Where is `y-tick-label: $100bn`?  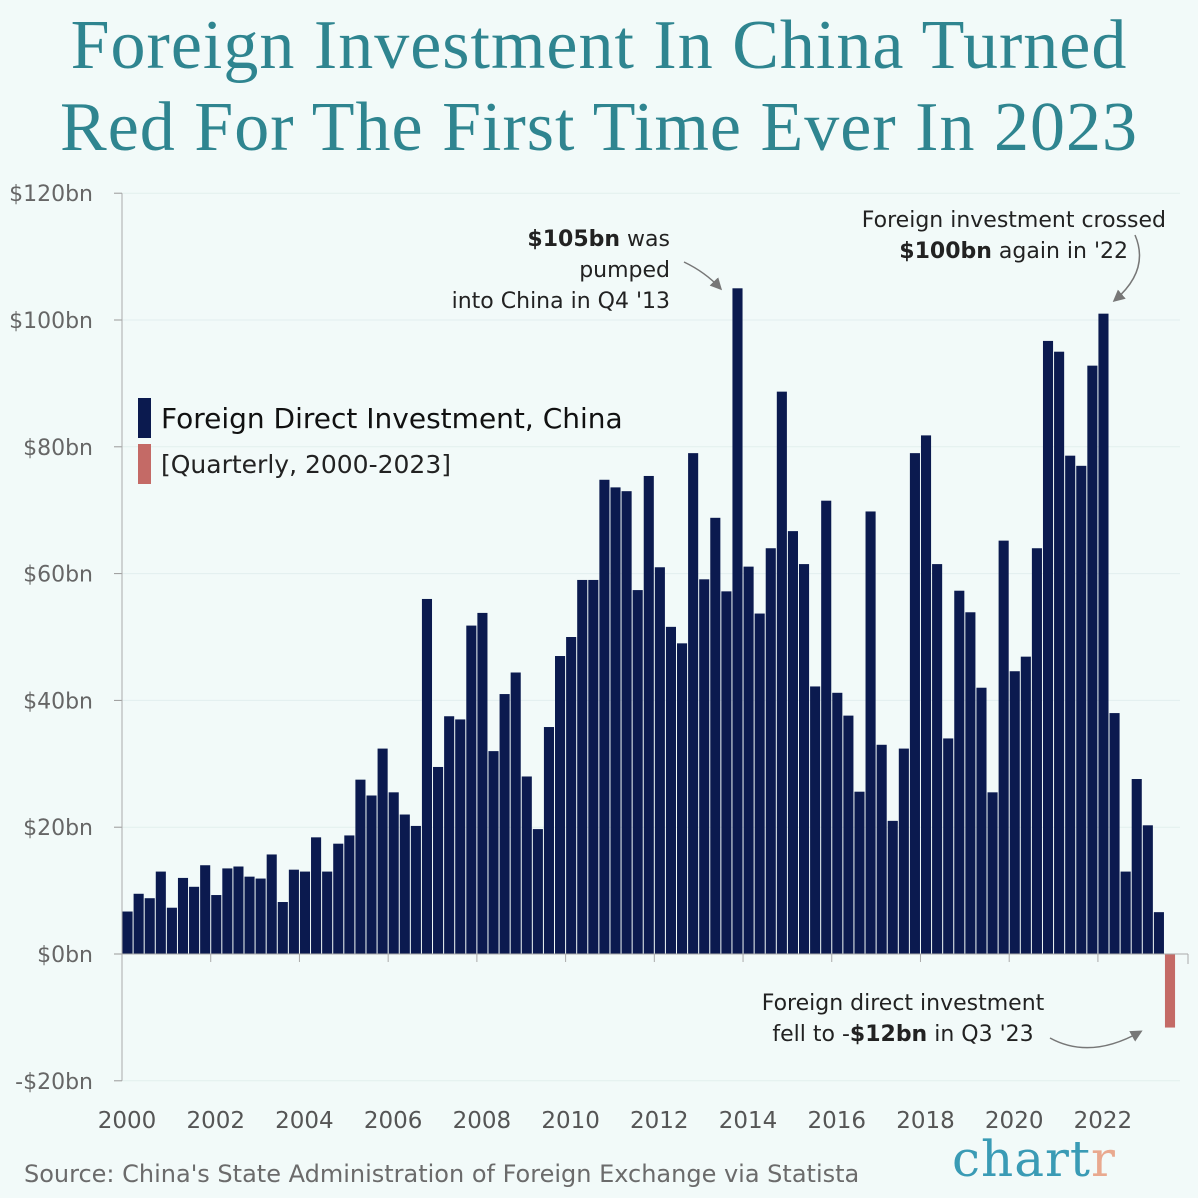
y-tick-label: $100bn is located at coordinates (51, 321).